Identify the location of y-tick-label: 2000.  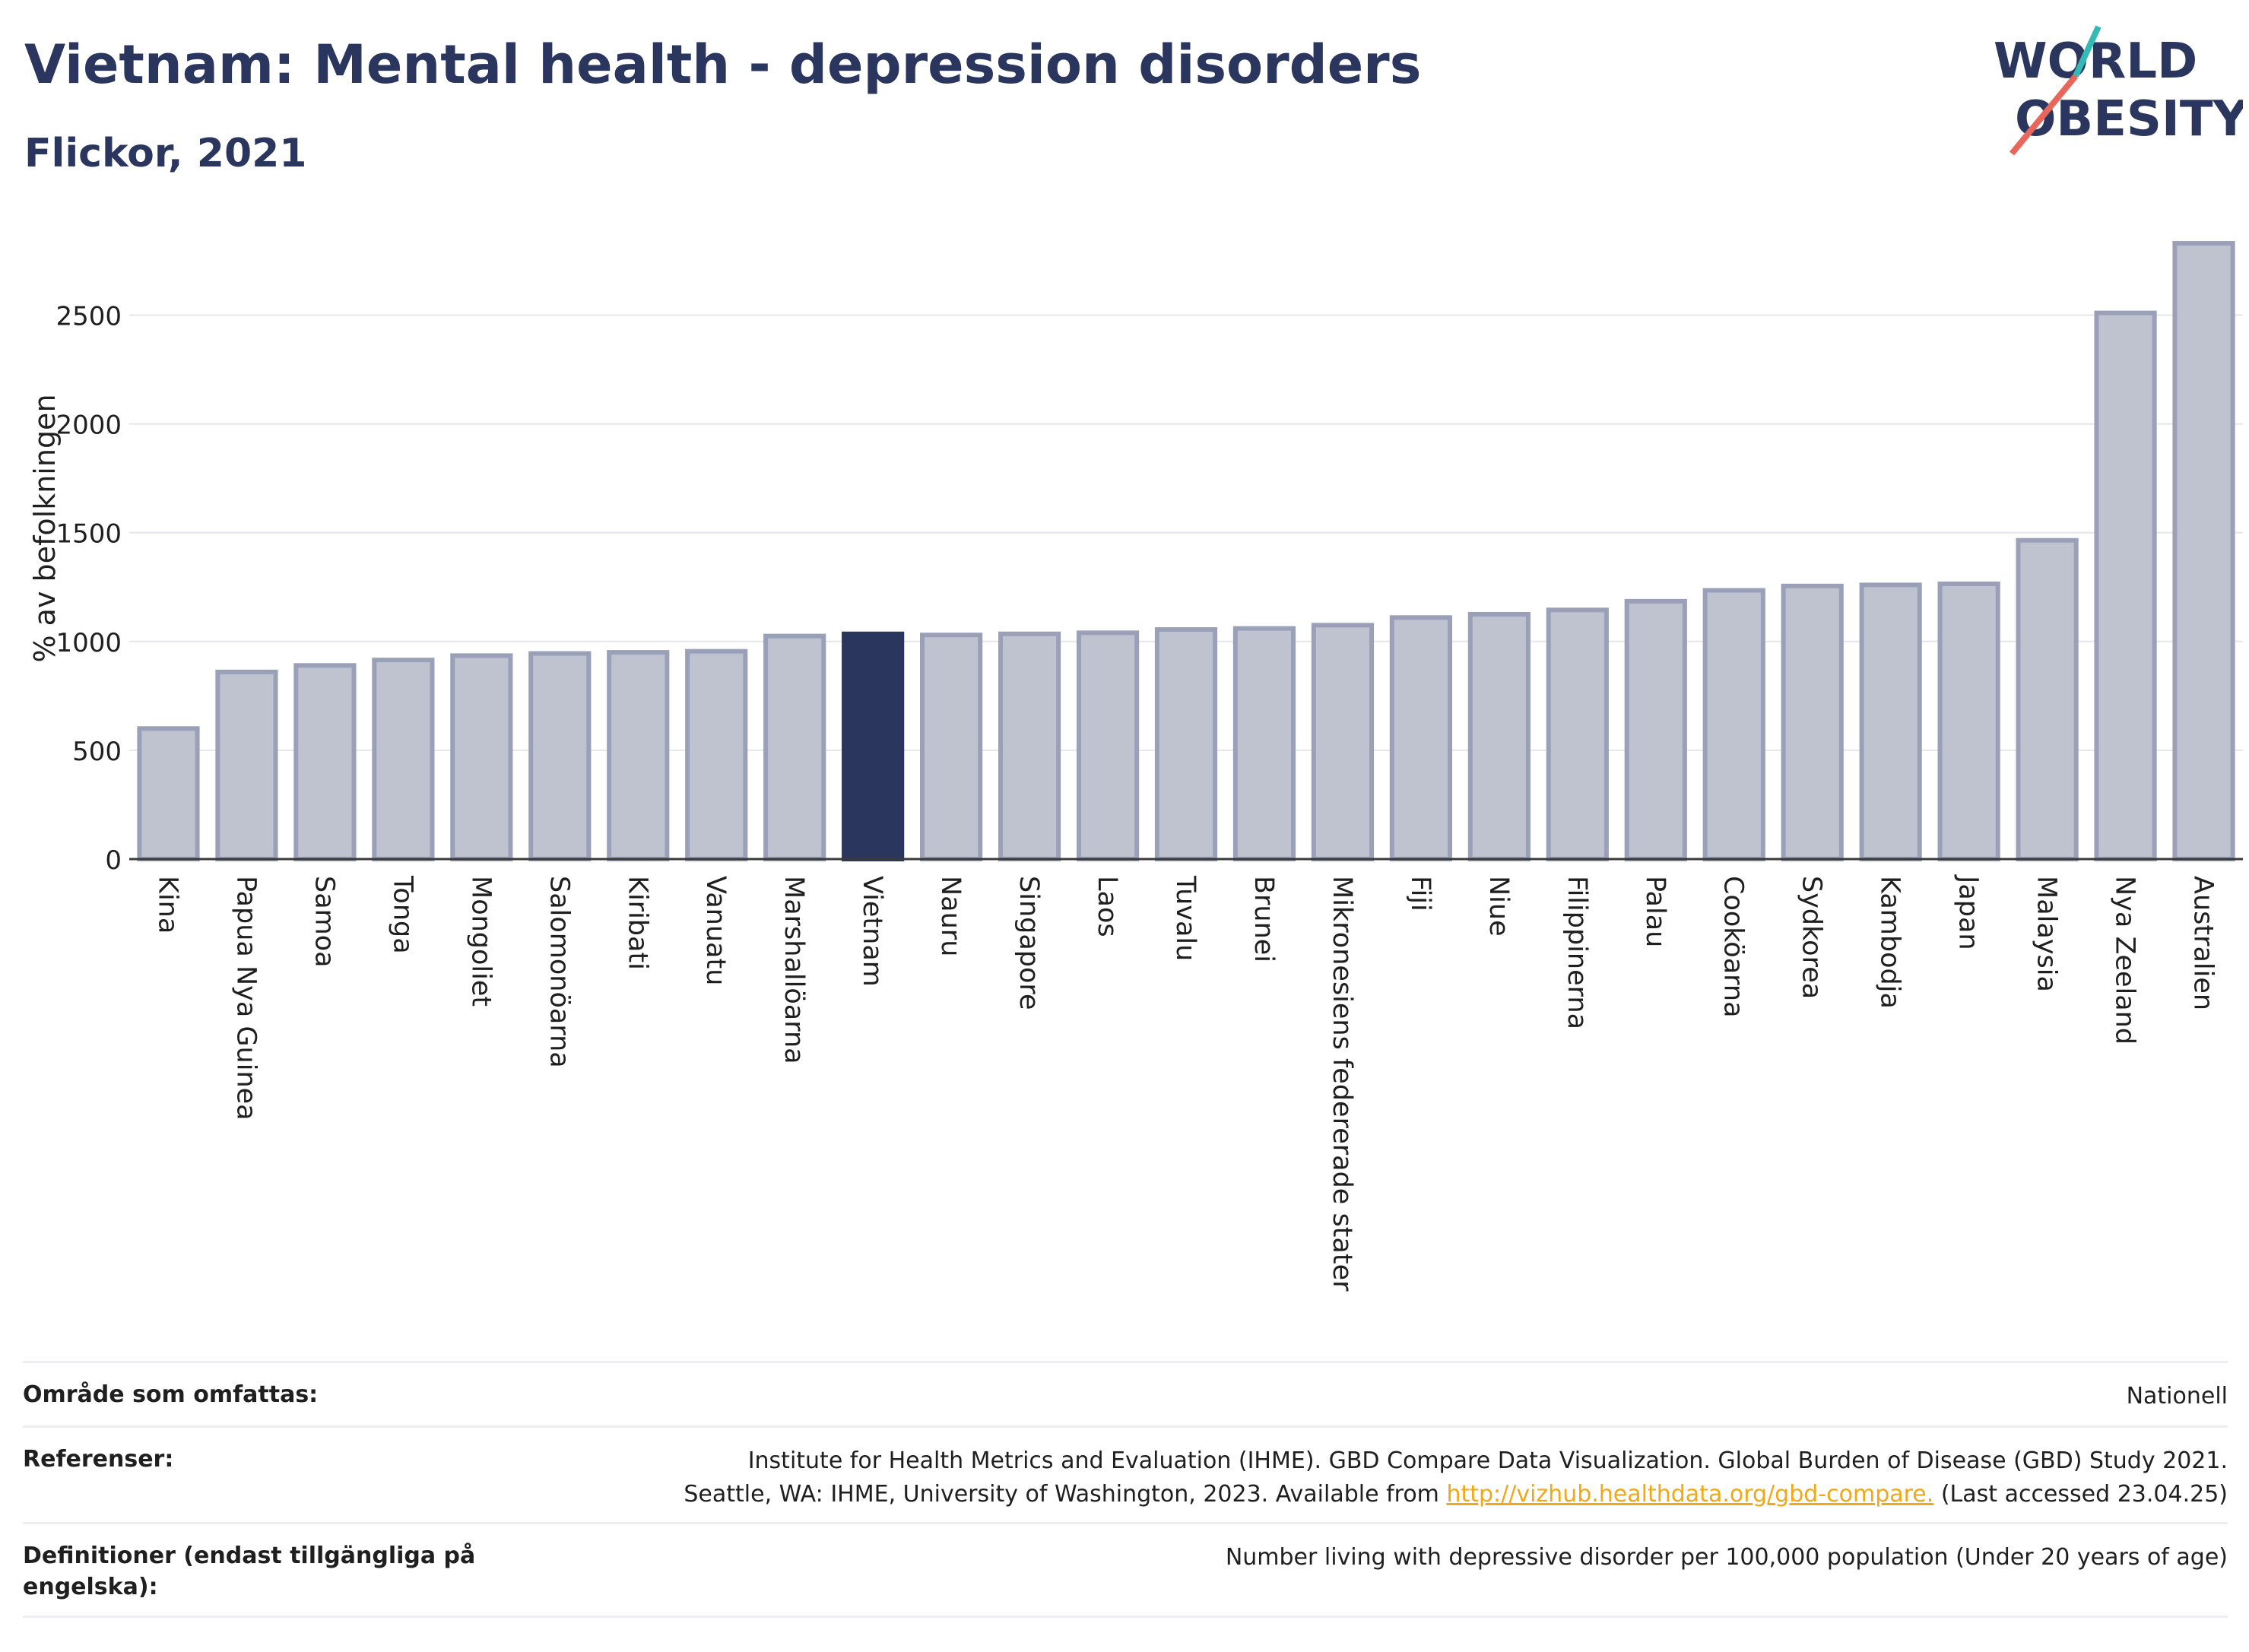
(89, 426).